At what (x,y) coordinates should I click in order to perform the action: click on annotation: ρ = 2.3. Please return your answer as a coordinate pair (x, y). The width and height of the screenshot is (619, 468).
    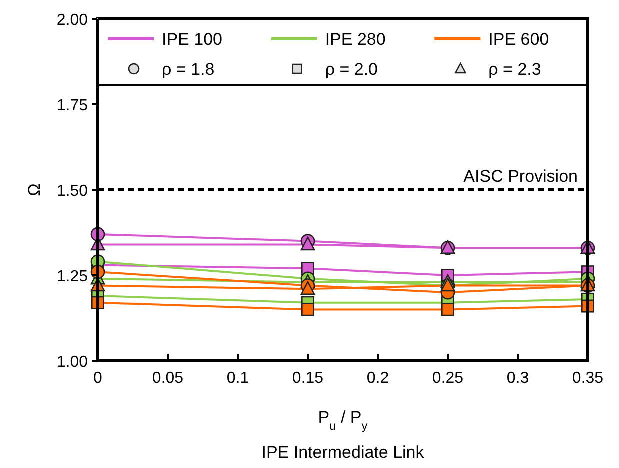
    Looking at the image, I should click on (515, 69).